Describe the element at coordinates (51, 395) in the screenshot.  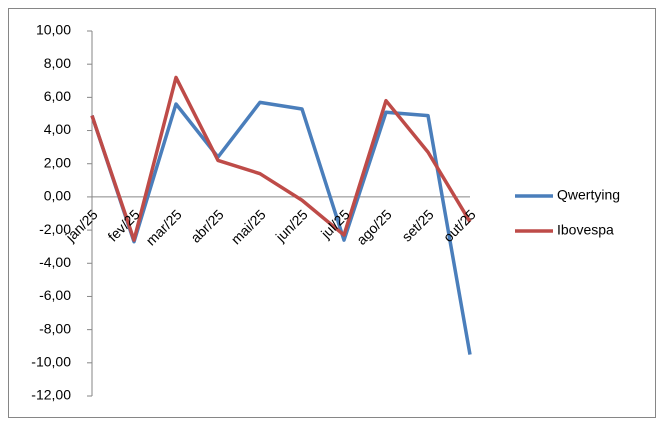
I see `y-tick-label: -12,00` at that location.